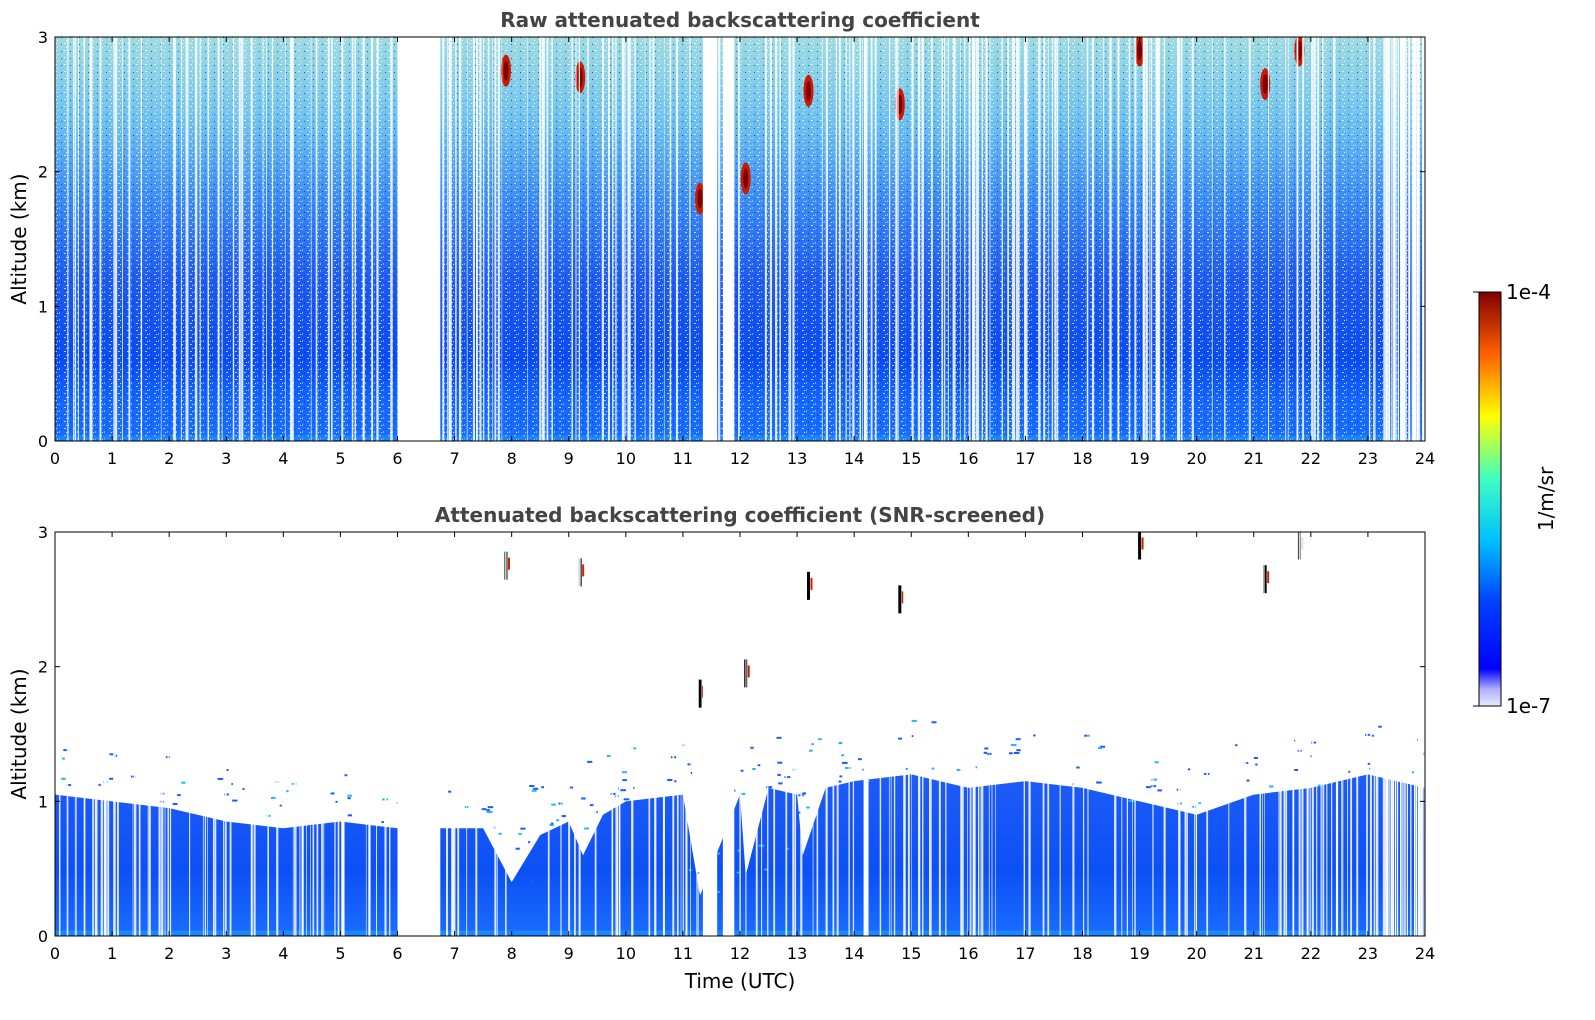 Image resolution: width=1595 pixels, height=1020 pixels. I want to click on x-tick-label: 13, so click(797, 953).